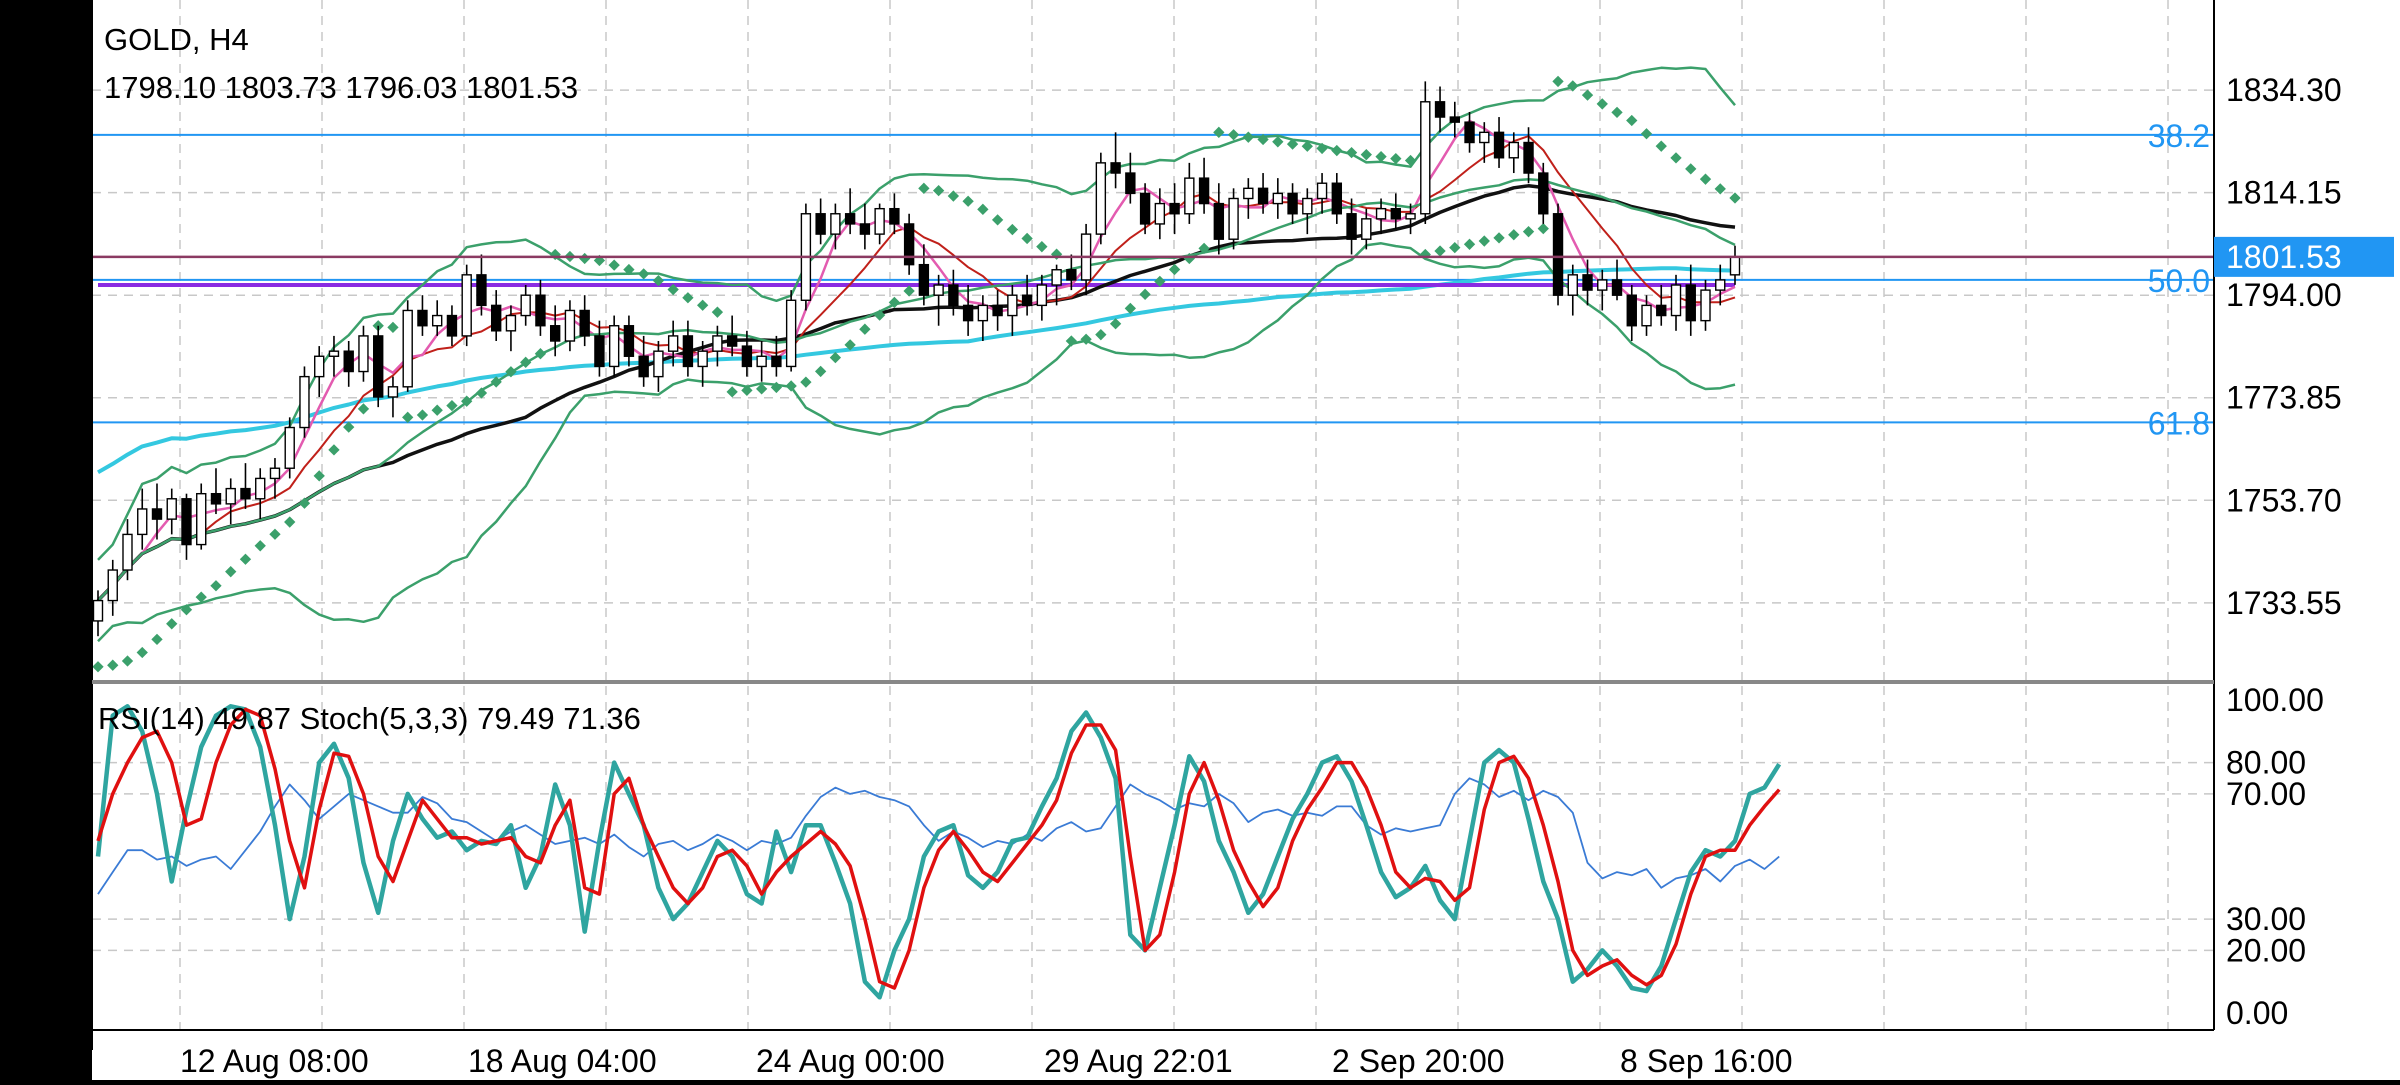 Image resolution: width=2400 pixels, height=1085 pixels. What do you see at coordinates (2284, 90) in the screenshot?
I see `price-tick-label: 1834.30` at bounding box center [2284, 90].